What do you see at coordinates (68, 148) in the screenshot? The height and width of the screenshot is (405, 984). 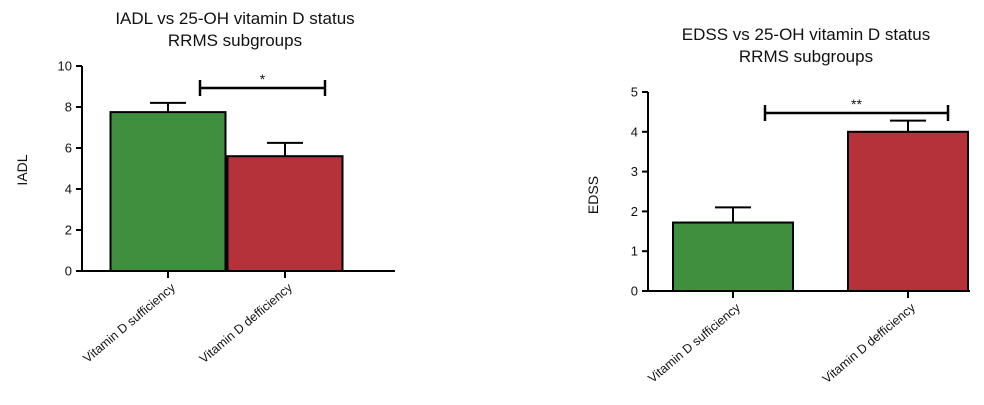 I see `y-tick-label: 6` at bounding box center [68, 148].